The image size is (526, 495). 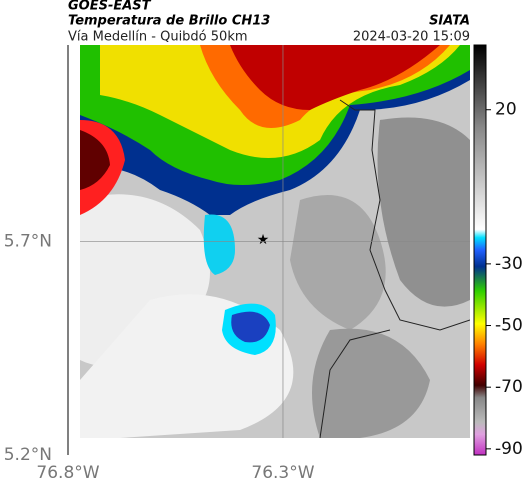 What do you see at coordinates (28, 455) in the screenshot?
I see `y-tick-label: 5.2°N` at bounding box center [28, 455].